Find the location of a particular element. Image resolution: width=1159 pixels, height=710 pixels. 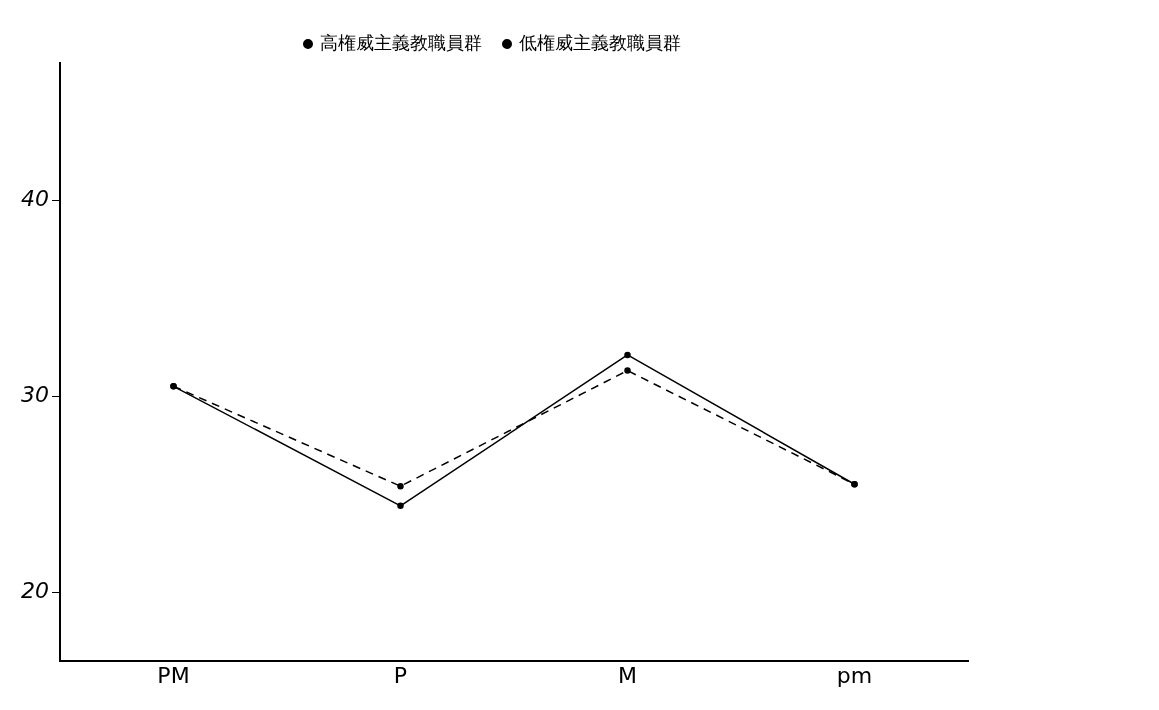

x-tick-label: P is located at coordinates (400, 675).